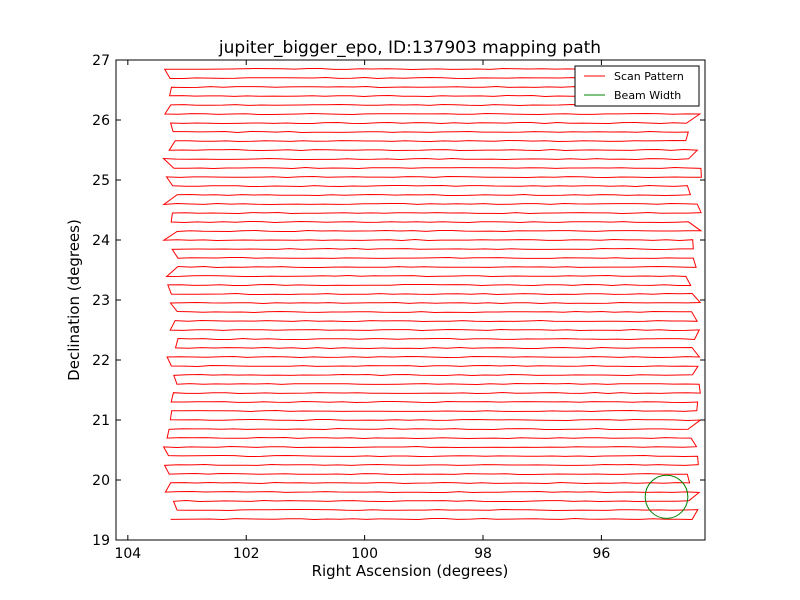  I want to click on y-tick-label: 23, so click(101, 301).